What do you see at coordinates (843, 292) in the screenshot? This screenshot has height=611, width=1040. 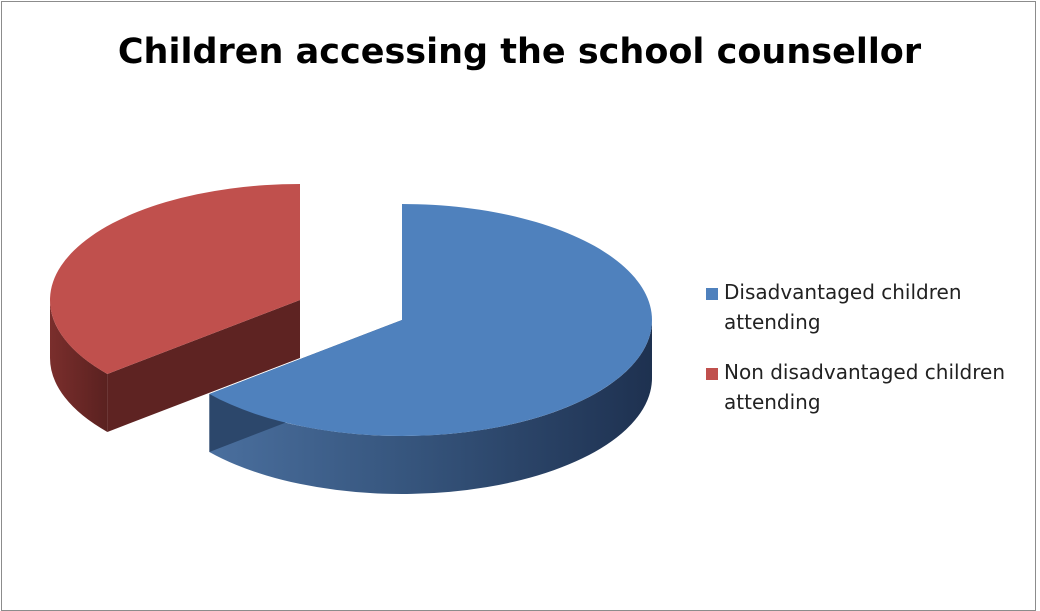 I see `legend-label-line1: Disadvantaged children` at bounding box center [843, 292].